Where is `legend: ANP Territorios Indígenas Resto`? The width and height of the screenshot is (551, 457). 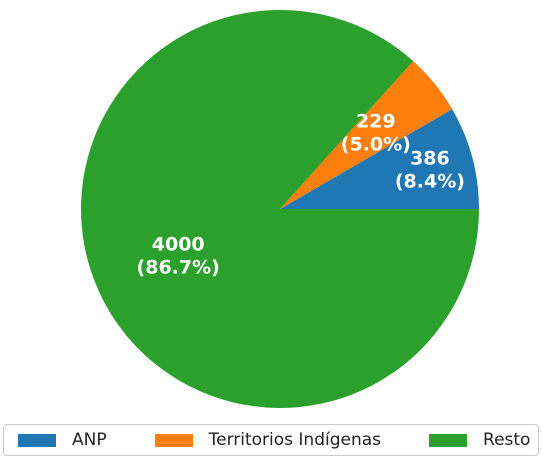 legend: ANP Territorios Indígenas Resto is located at coordinates (271, 440).